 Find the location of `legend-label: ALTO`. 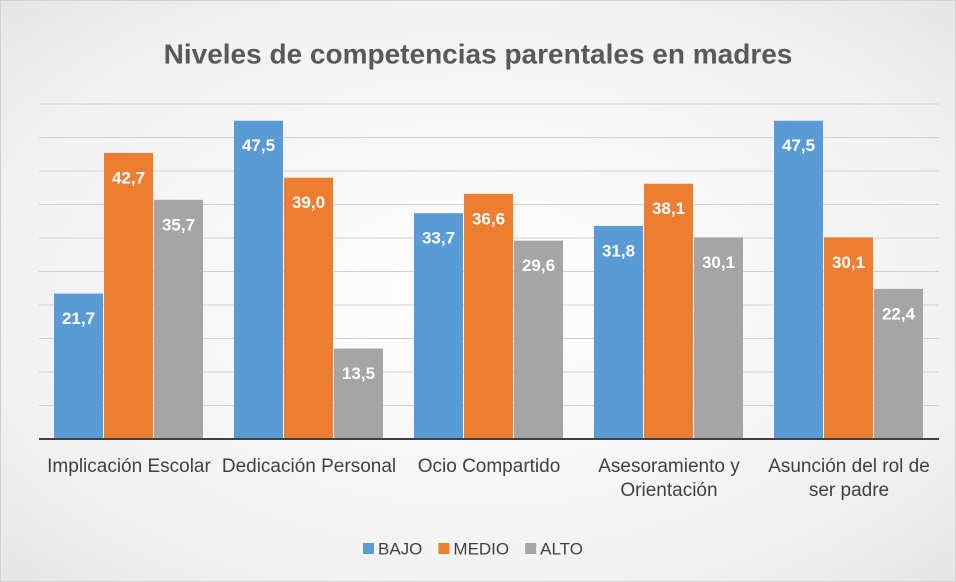

legend-label: ALTO is located at coordinates (561, 548).